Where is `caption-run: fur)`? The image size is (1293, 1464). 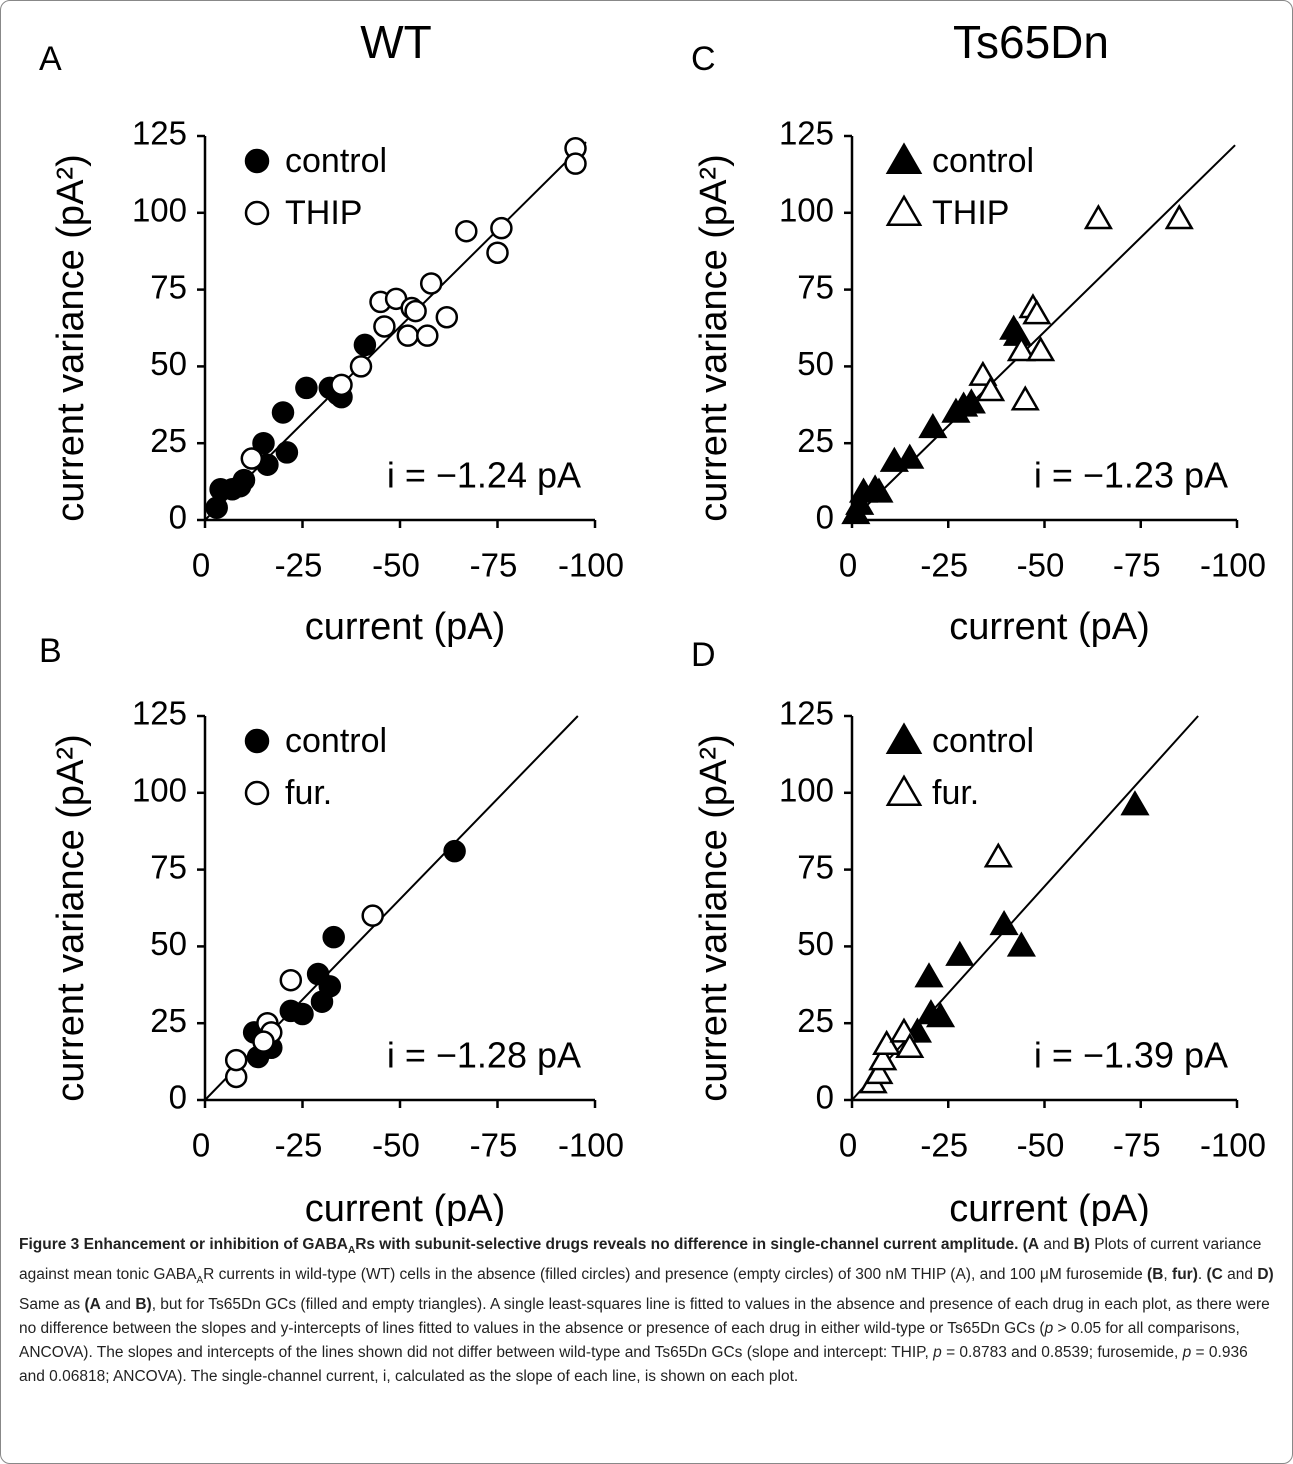 caption-run: fur) is located at coordinates (1185, 1275).